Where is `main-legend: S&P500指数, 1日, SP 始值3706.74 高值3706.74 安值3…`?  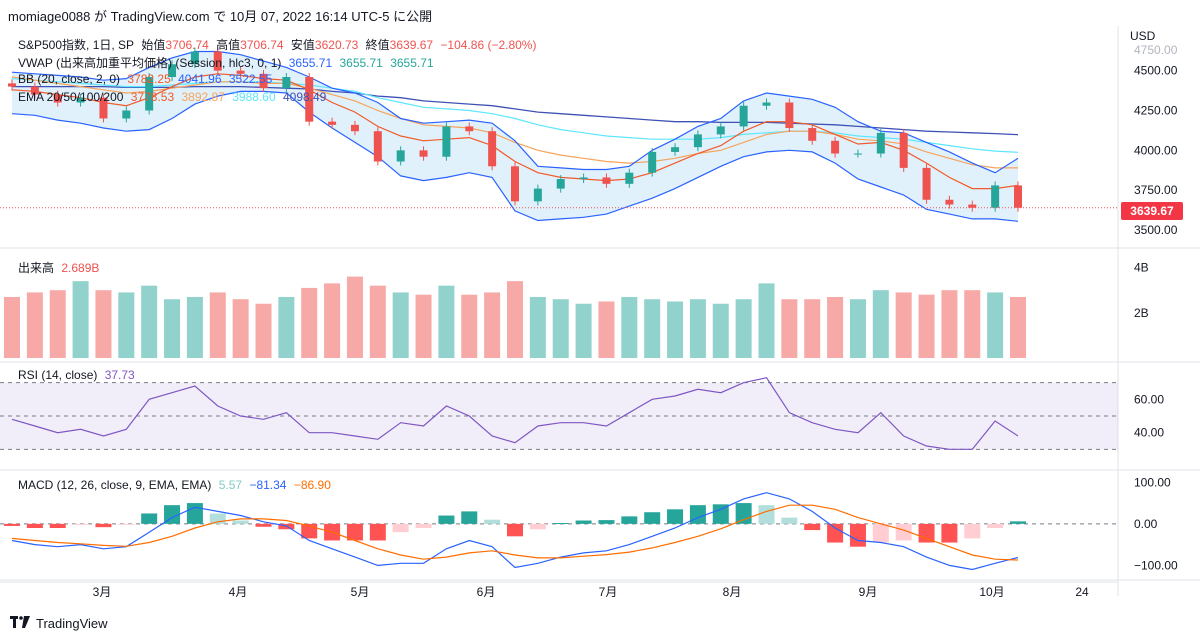 main-legend: S&P500指数, 1日, SP 始值3706.74 高值3706.74 安值3… is located at coordinates (279, 44).